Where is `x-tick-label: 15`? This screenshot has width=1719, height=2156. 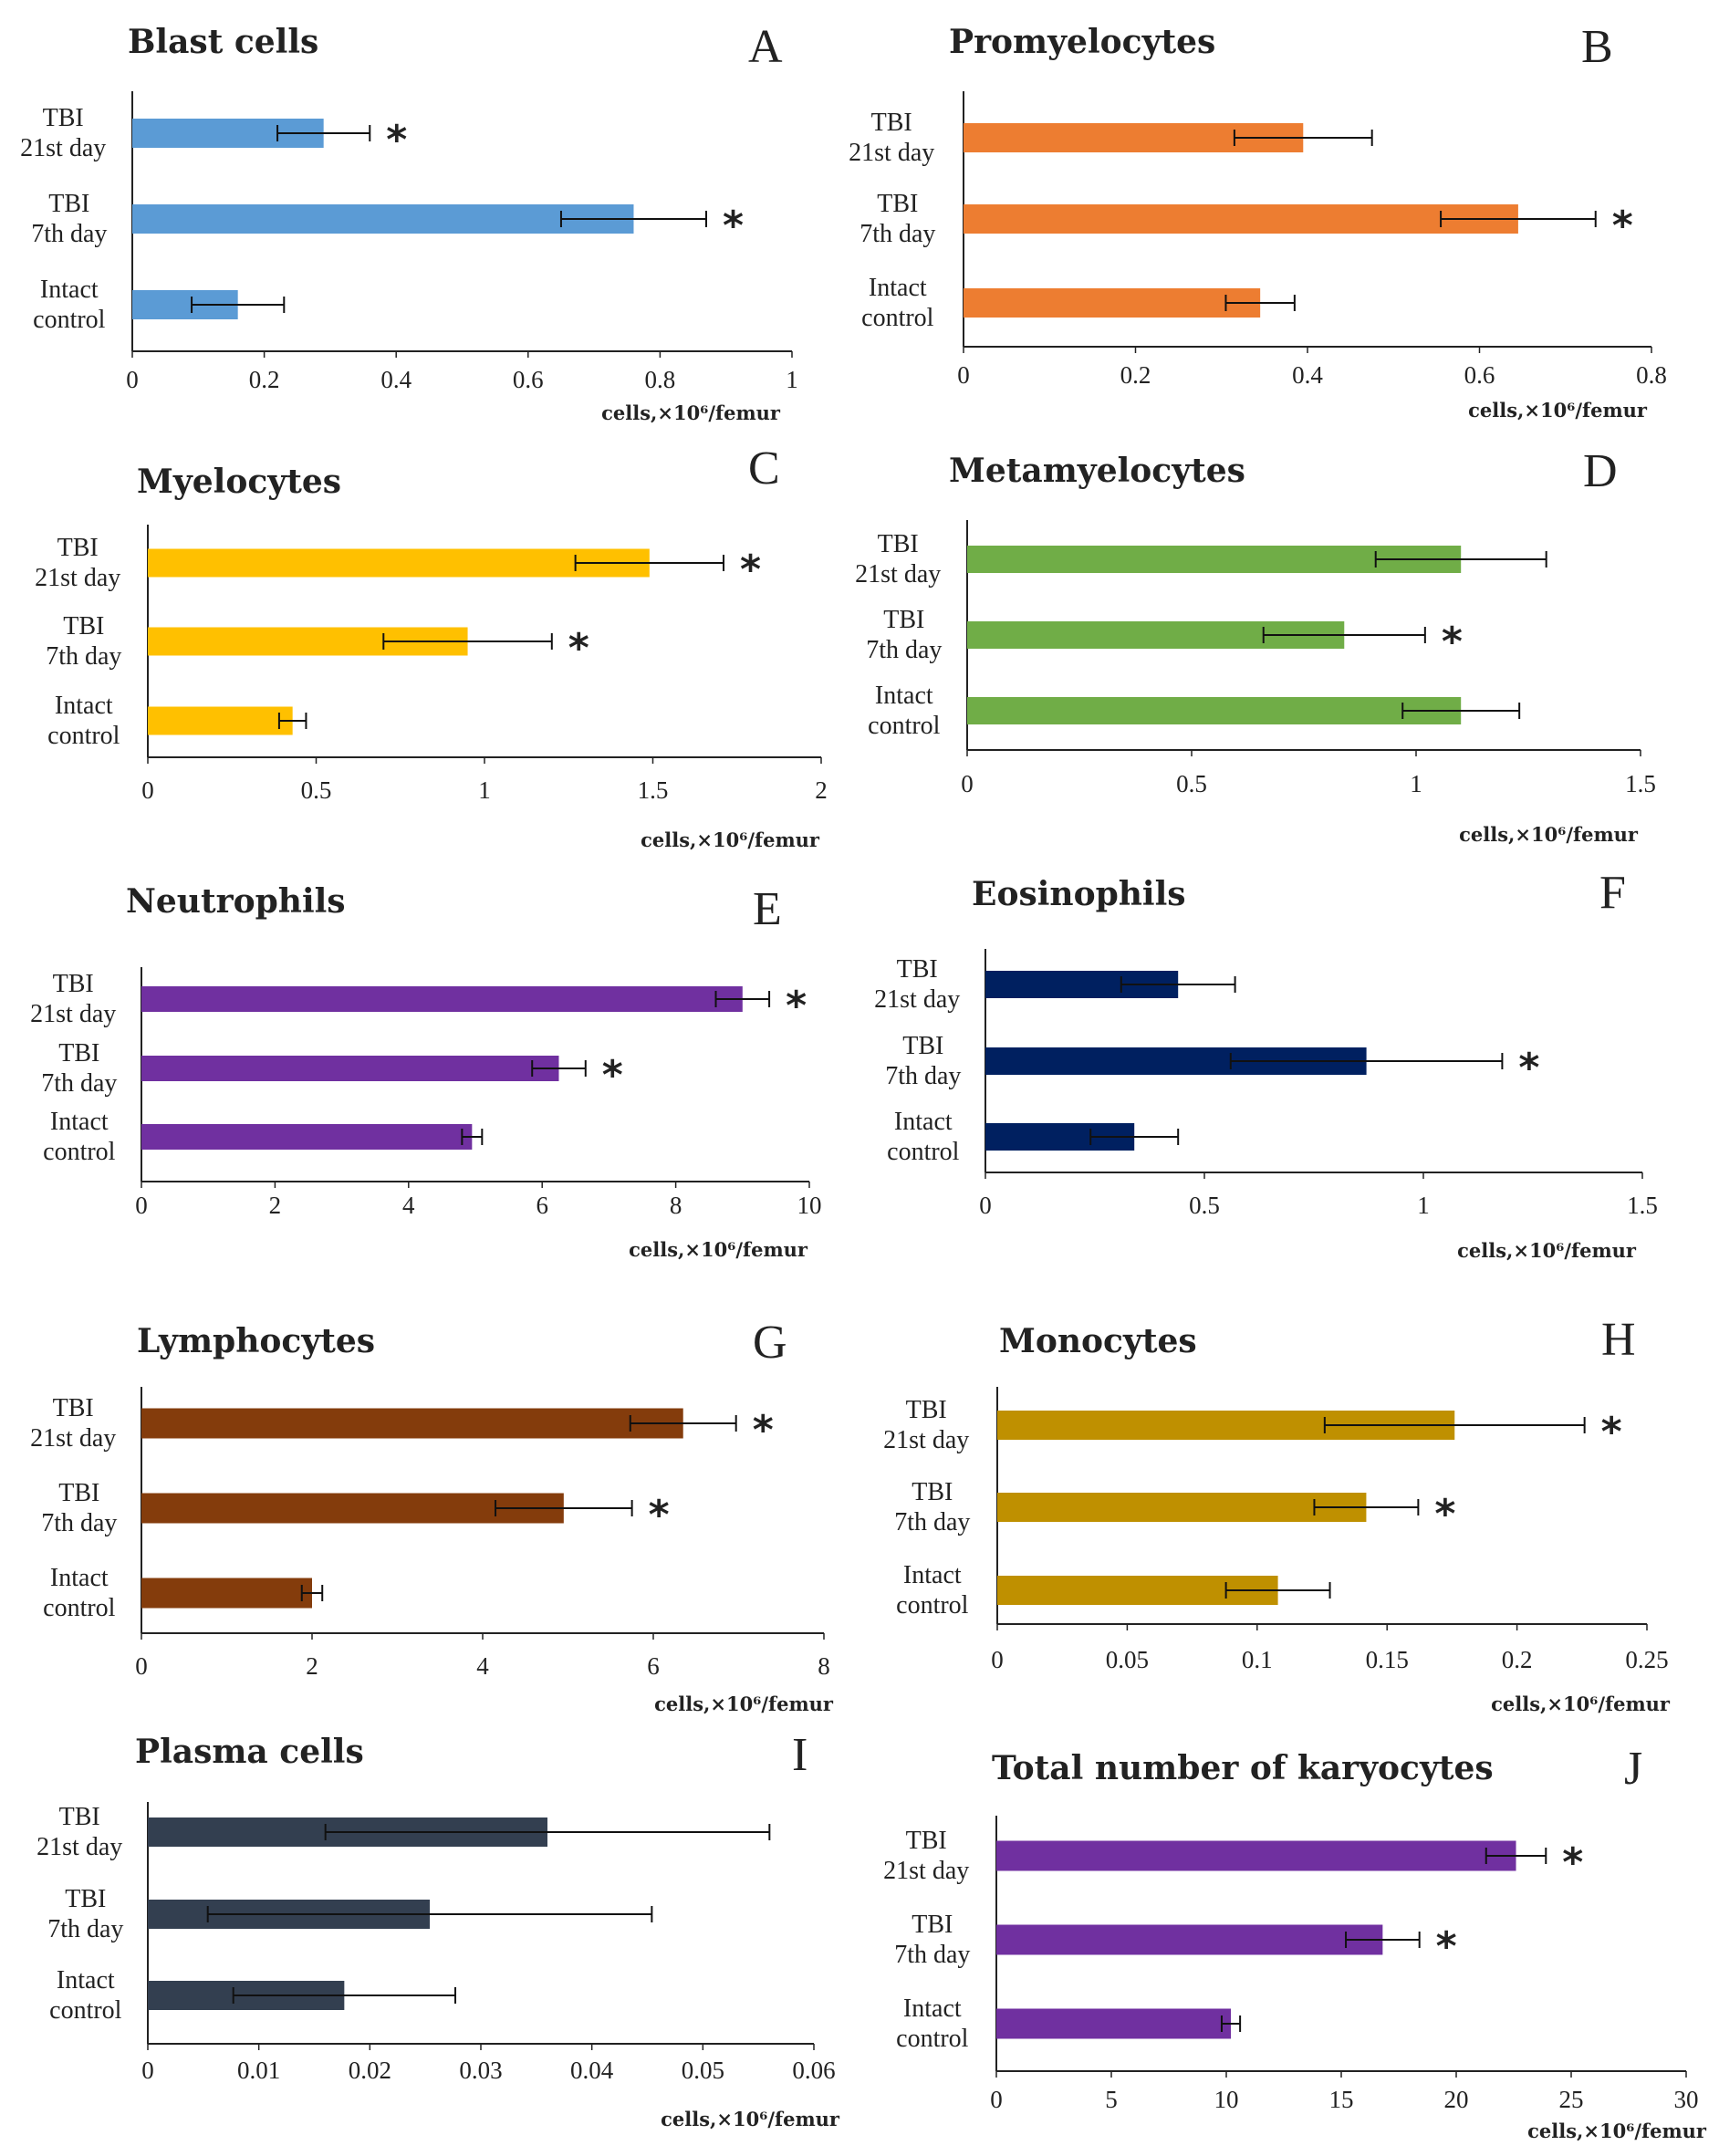
x-tick-label: 15 is located at coordinates (1341, 2100).